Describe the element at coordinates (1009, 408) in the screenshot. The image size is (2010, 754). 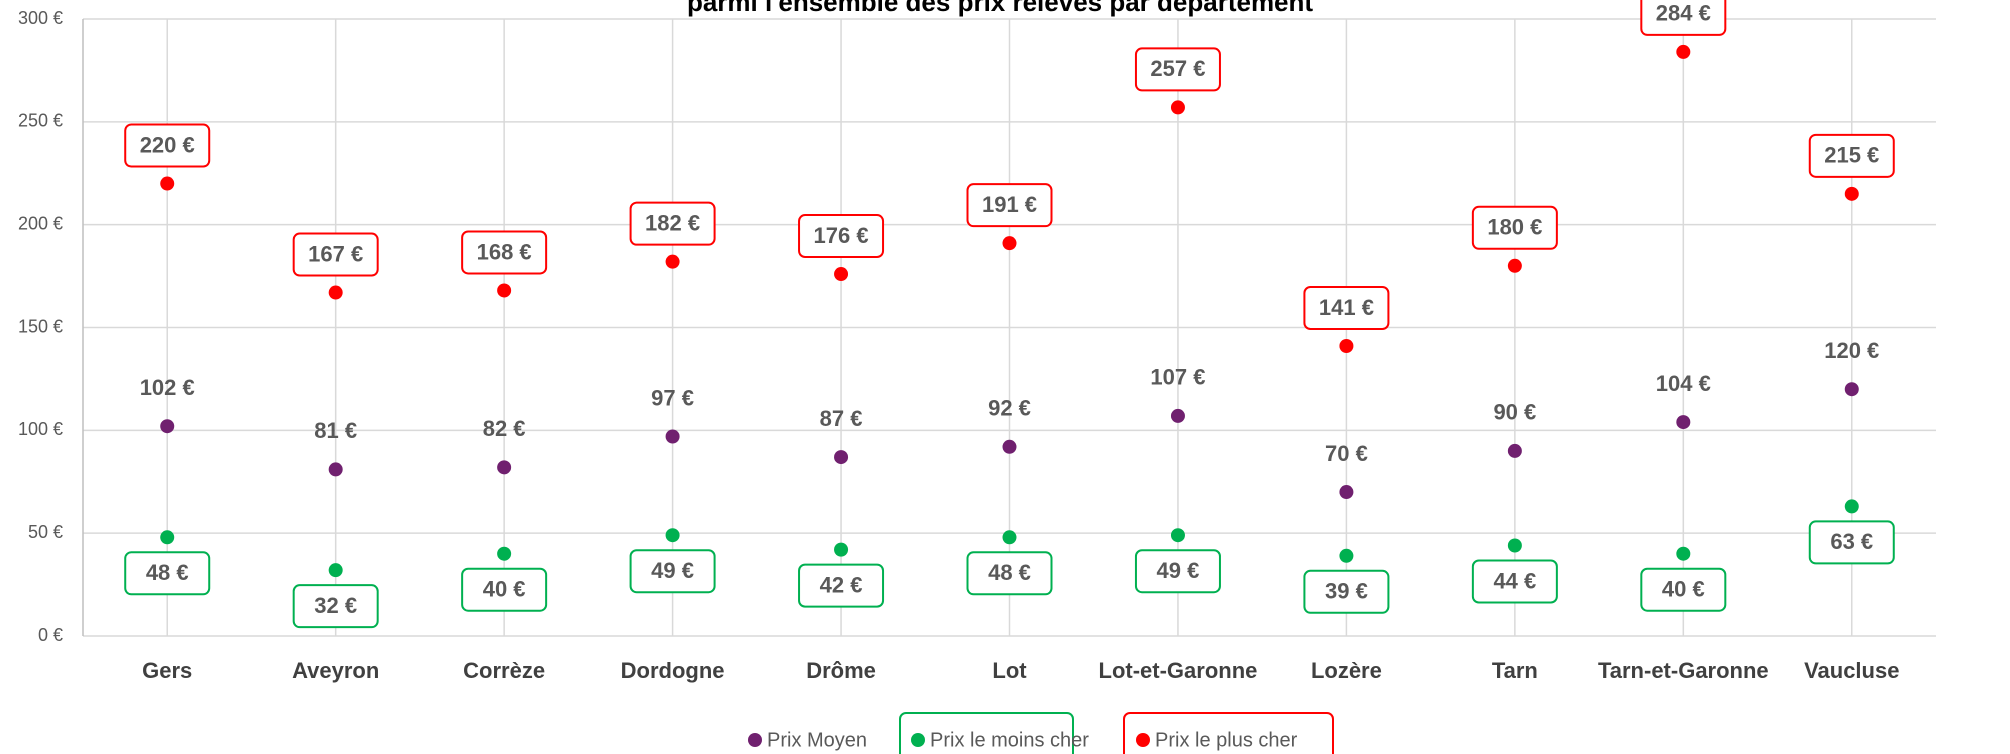
I see `data-label: 92 €` at that location.